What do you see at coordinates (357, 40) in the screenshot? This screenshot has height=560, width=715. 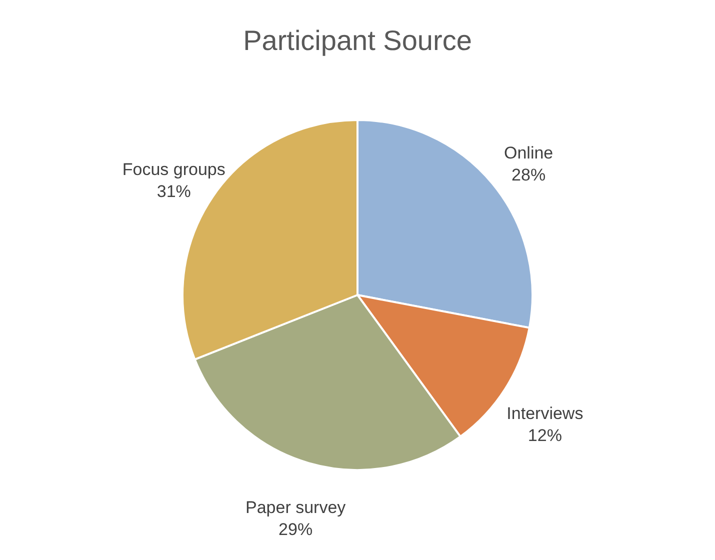 I see `chart-title: Participant Source` at bounding box center [357, 40].